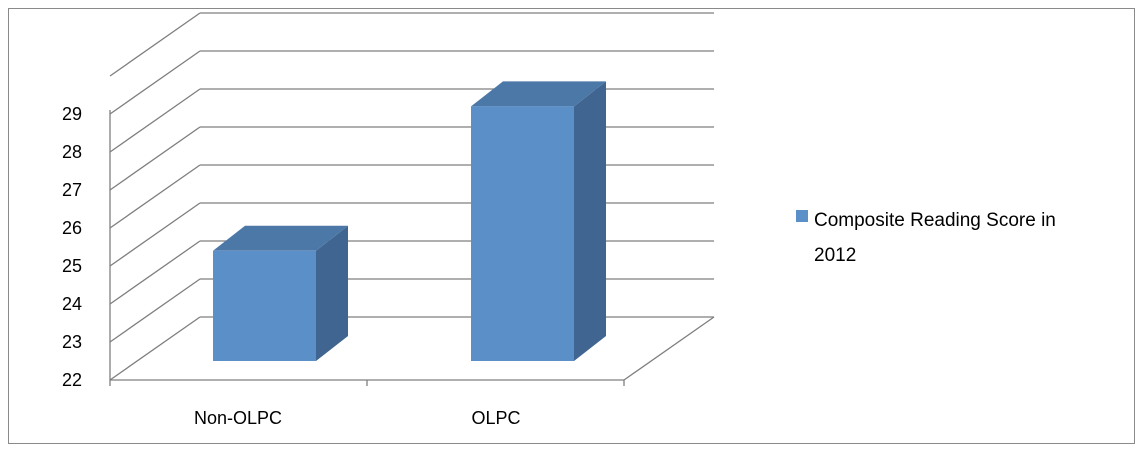 The image size is (1143, 450). I want to click on legend: Composite Reading Score in 2012, so click(926, 238).